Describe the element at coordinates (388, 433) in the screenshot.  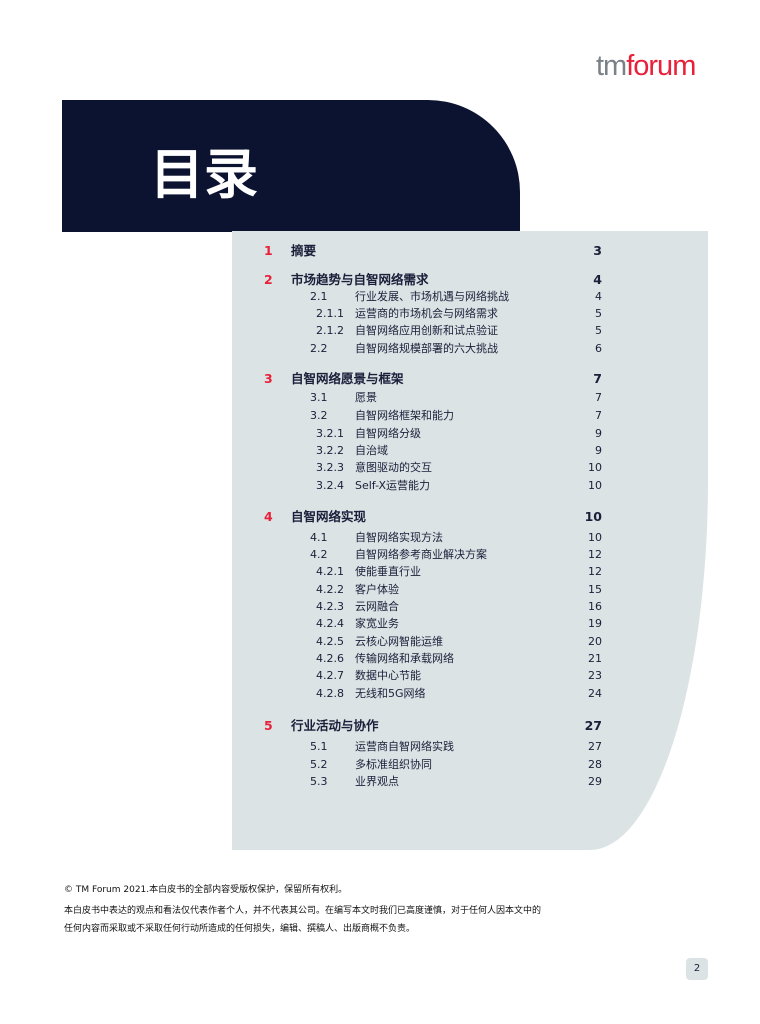
I see `toc-entry-title: 自智网络分级` at that location.